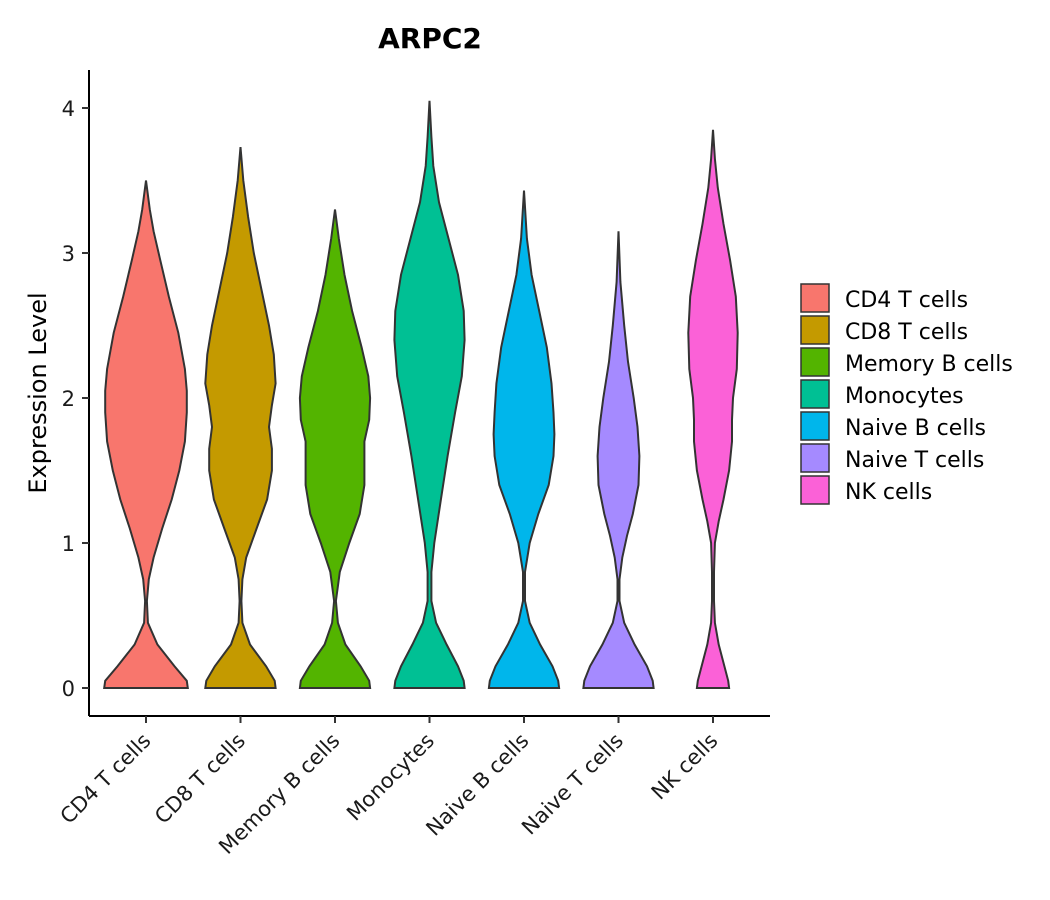 Image resolution: width=1050 pixels, height=900 pixels. I want to click on y-tick-label: 2, so click(68, 399).